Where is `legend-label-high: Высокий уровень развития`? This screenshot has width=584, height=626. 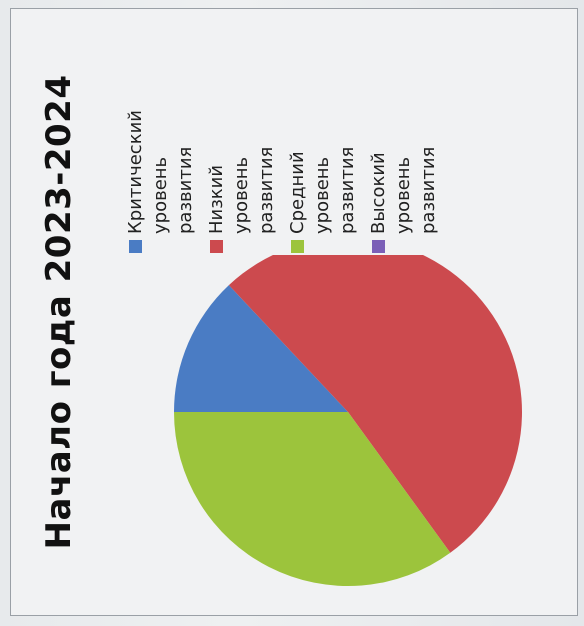 legend-label-high: Высокий уровень развития is located at coordinates (403, 190).